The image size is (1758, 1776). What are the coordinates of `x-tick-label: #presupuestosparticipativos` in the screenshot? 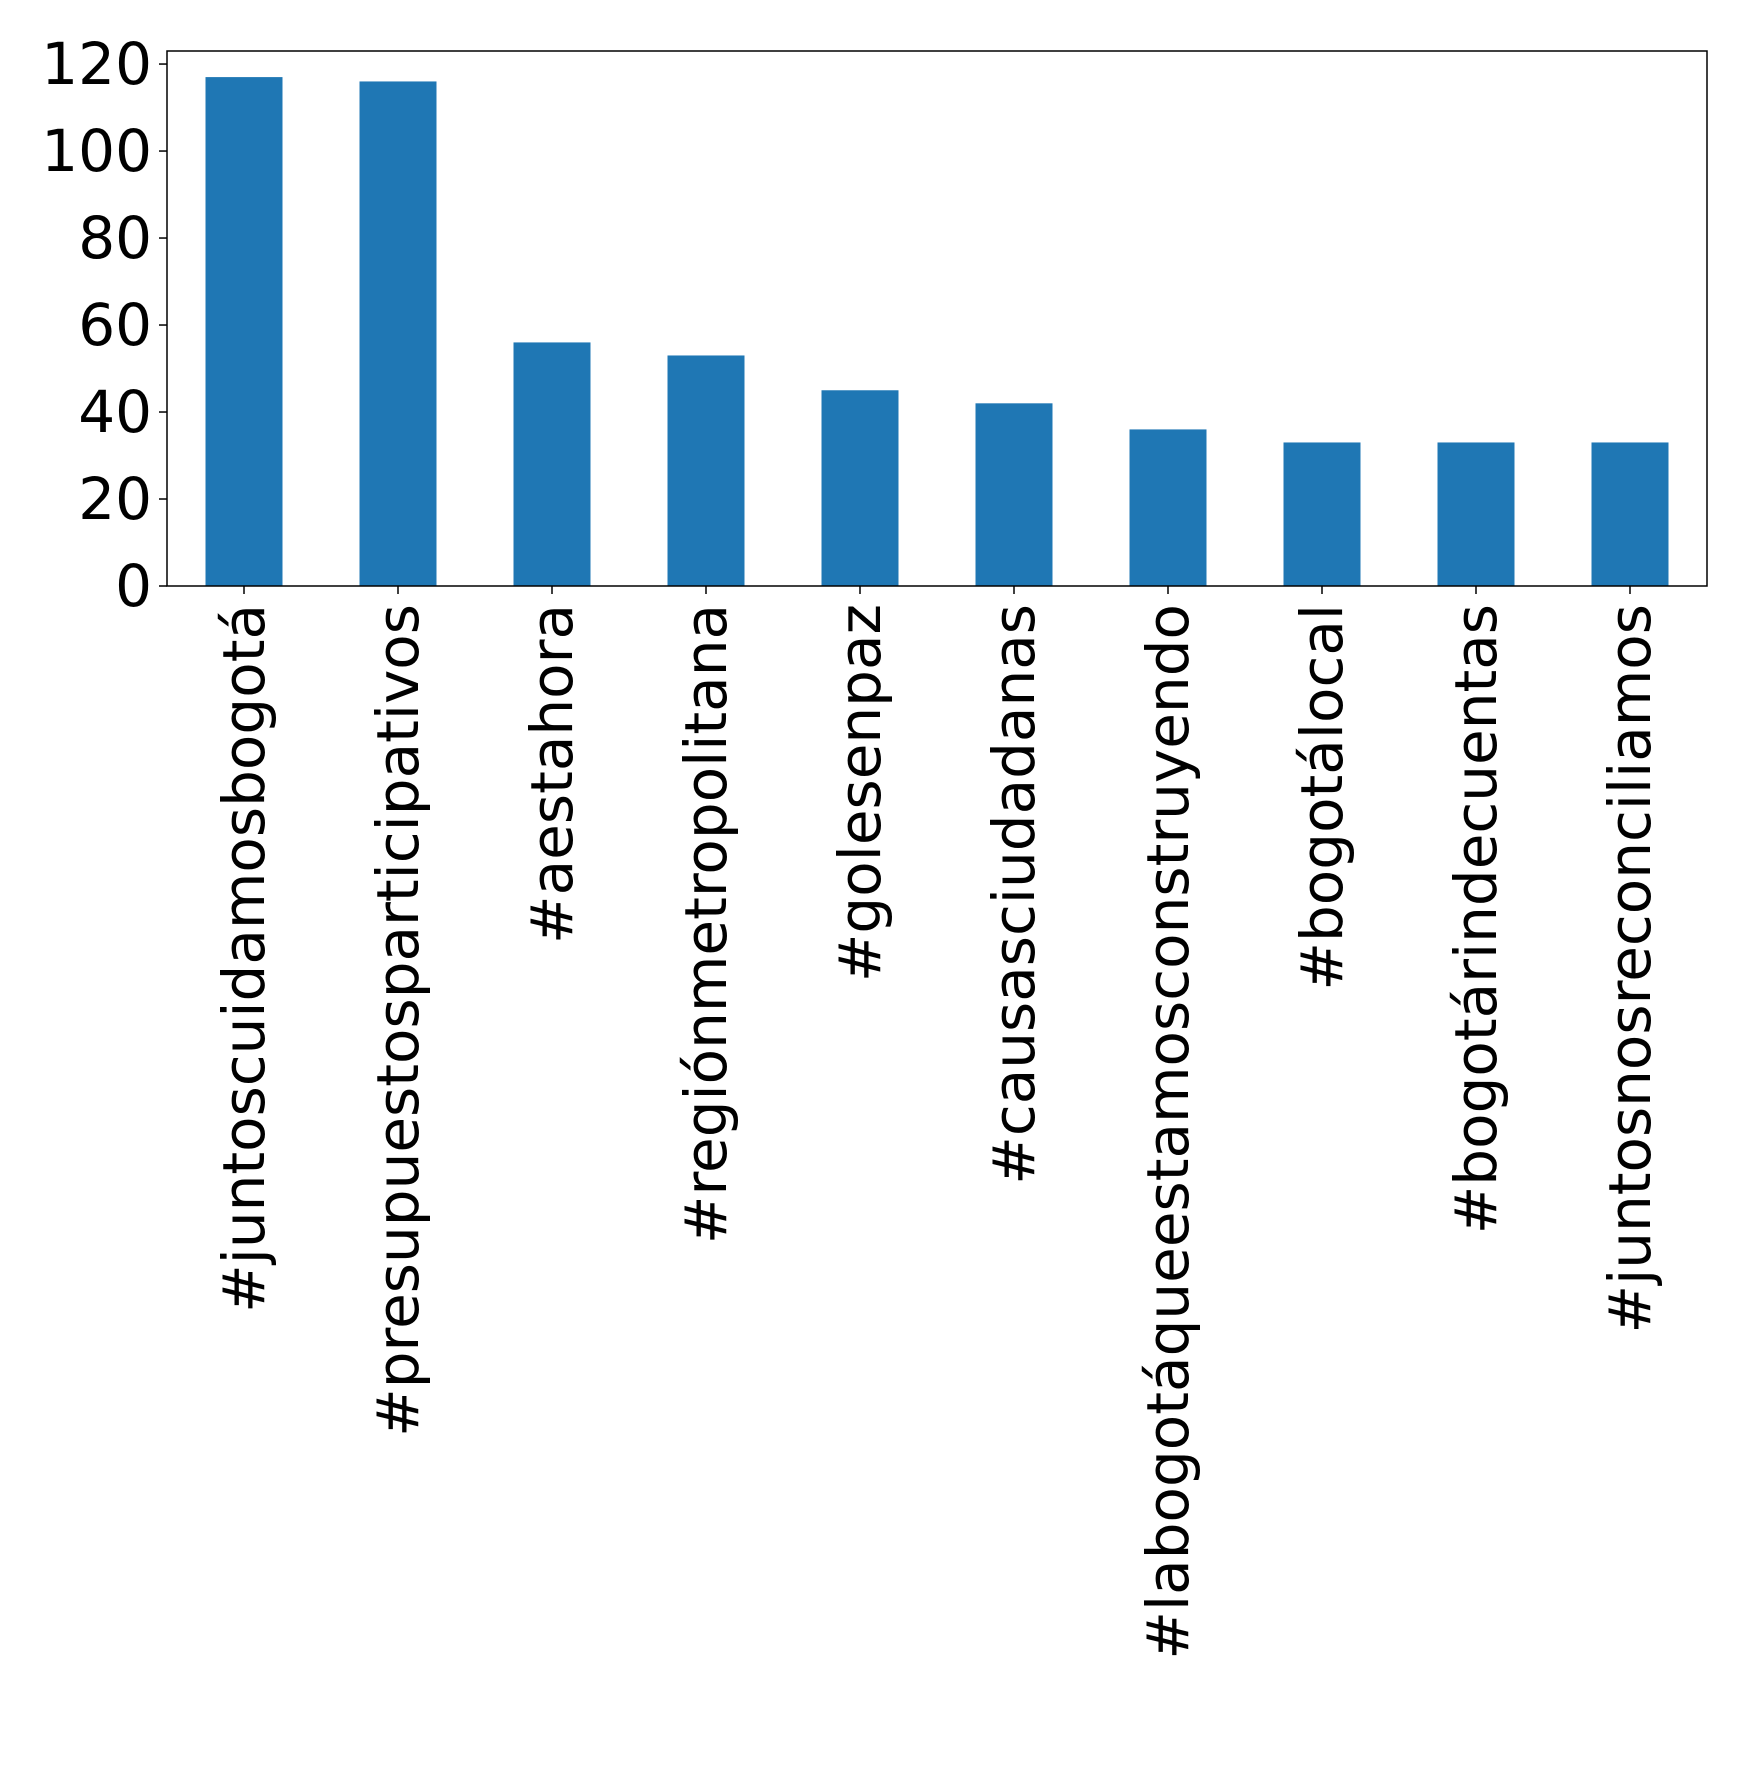 It's located at (398, 1020).